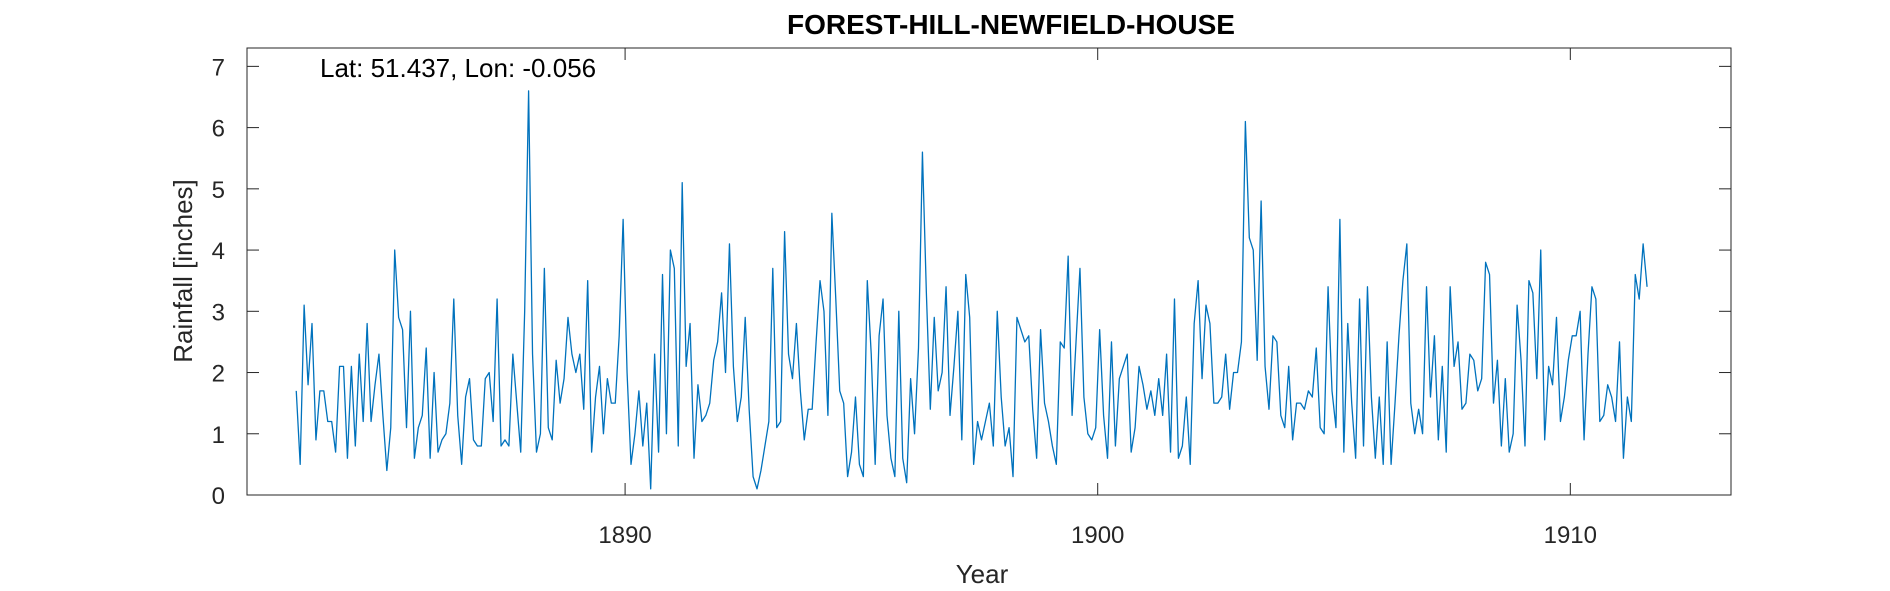 The image size is (1890, 591). I want to click on x-tick-label: 1900, so click(1097, 535).